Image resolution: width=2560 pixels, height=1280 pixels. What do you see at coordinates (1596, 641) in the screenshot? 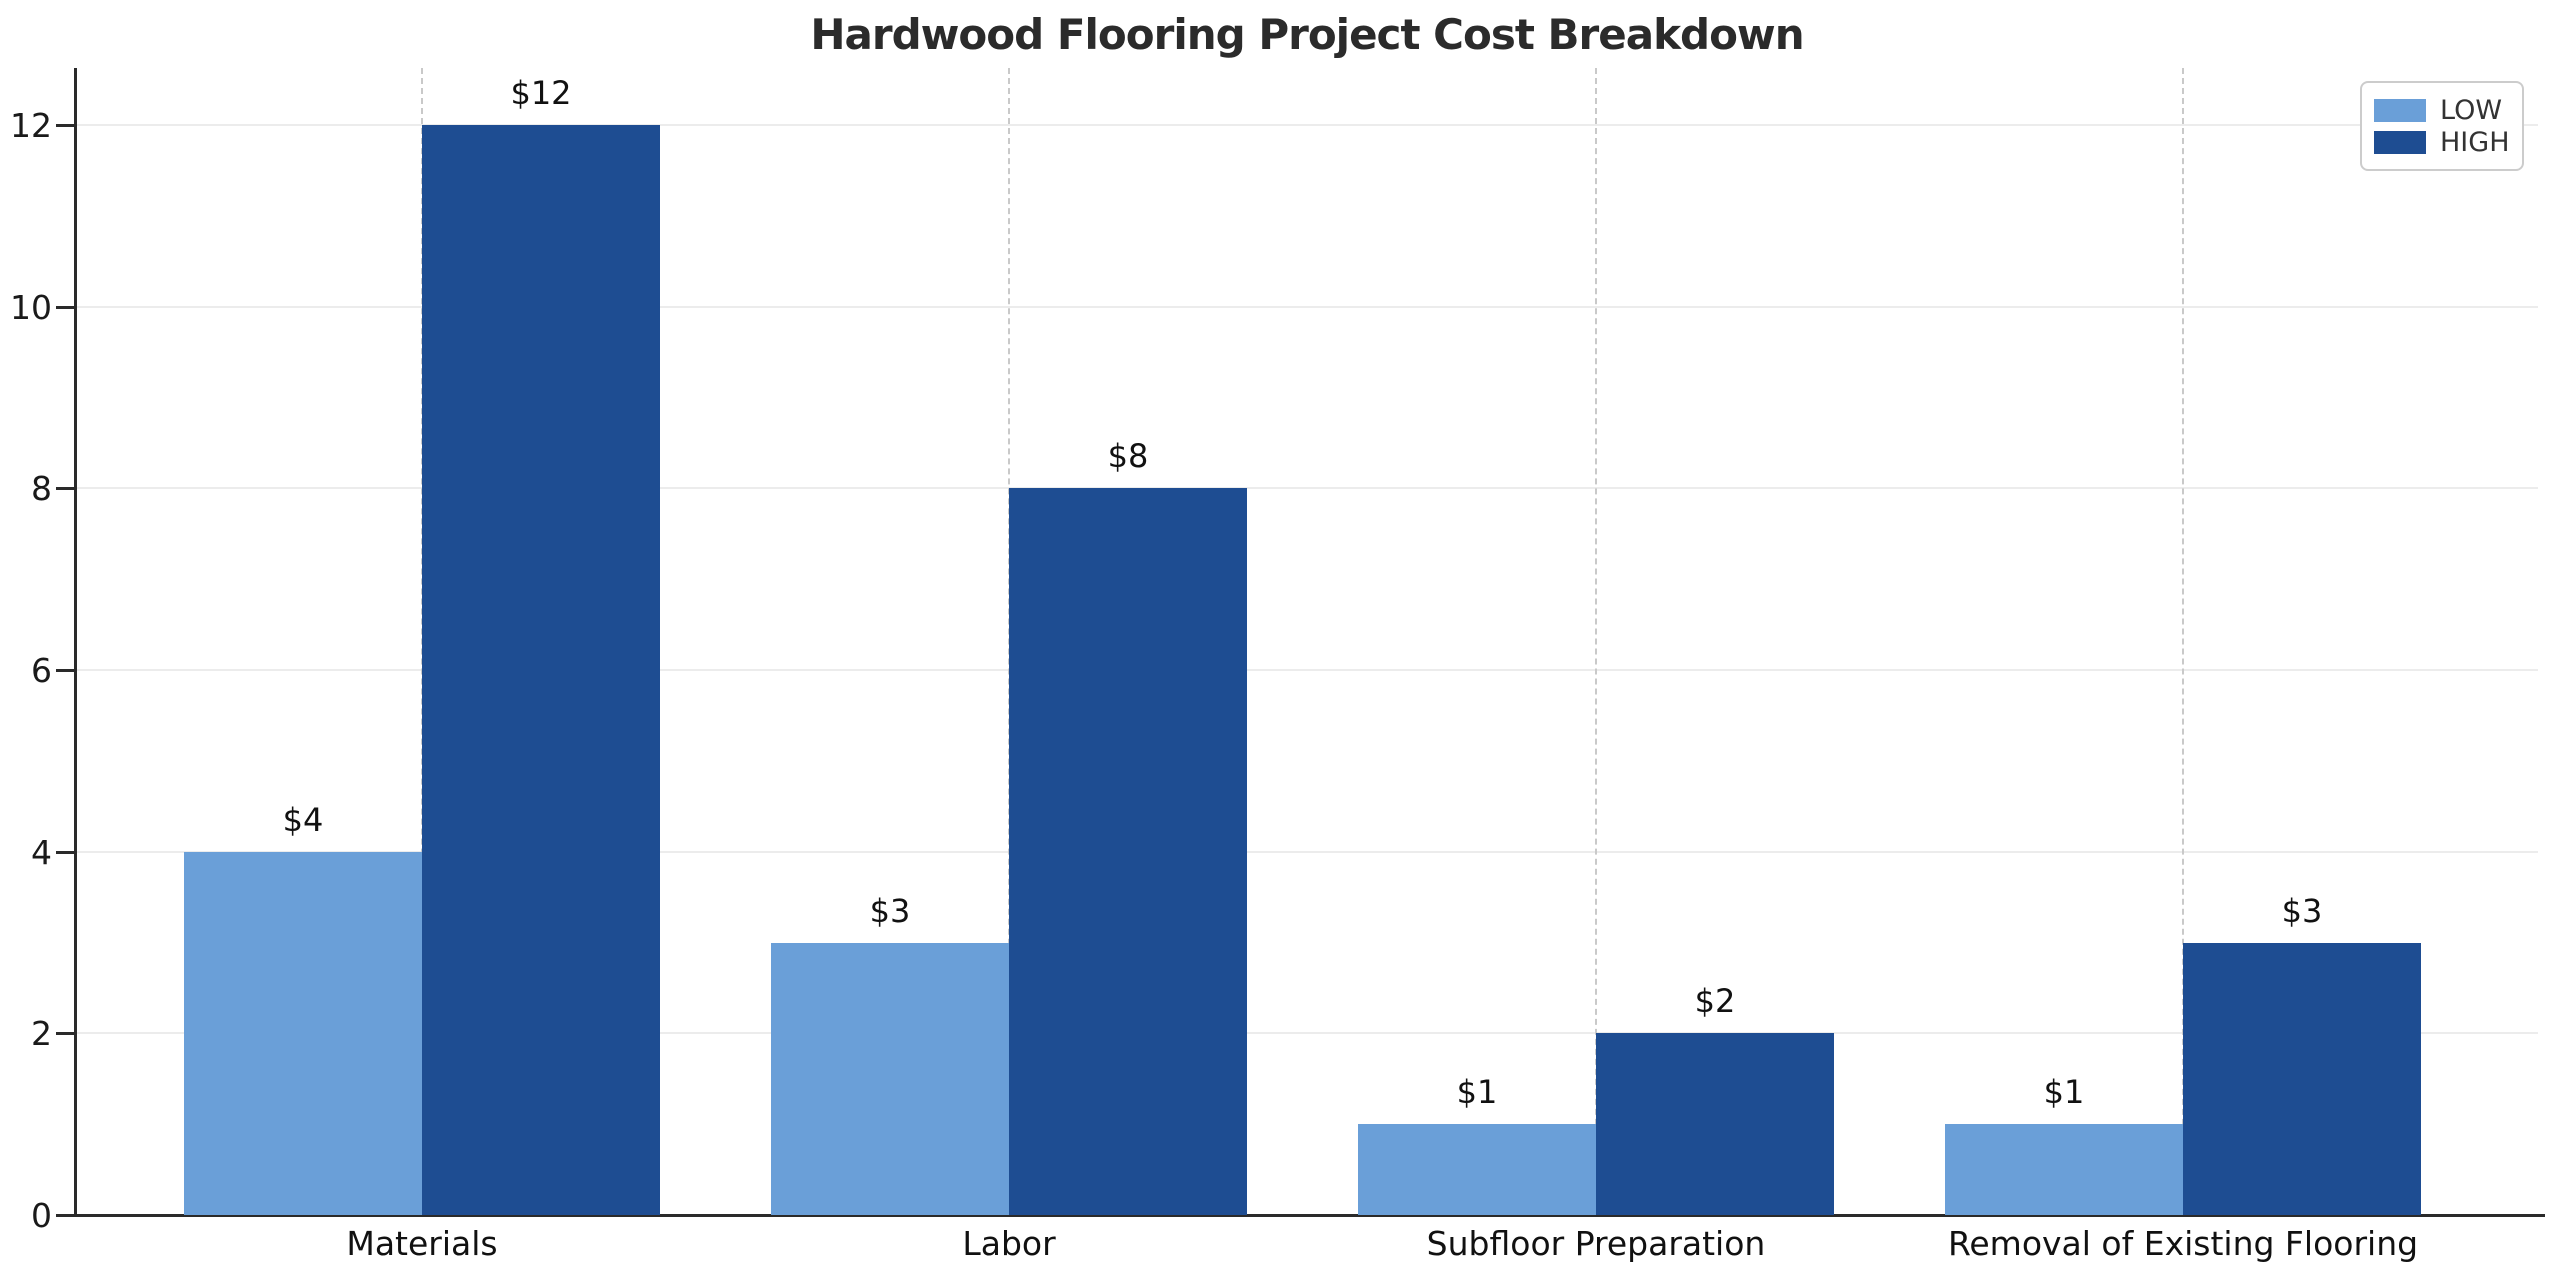
I see `category-gridline-subfloor-preparation` at bounding box center [1596, 641].